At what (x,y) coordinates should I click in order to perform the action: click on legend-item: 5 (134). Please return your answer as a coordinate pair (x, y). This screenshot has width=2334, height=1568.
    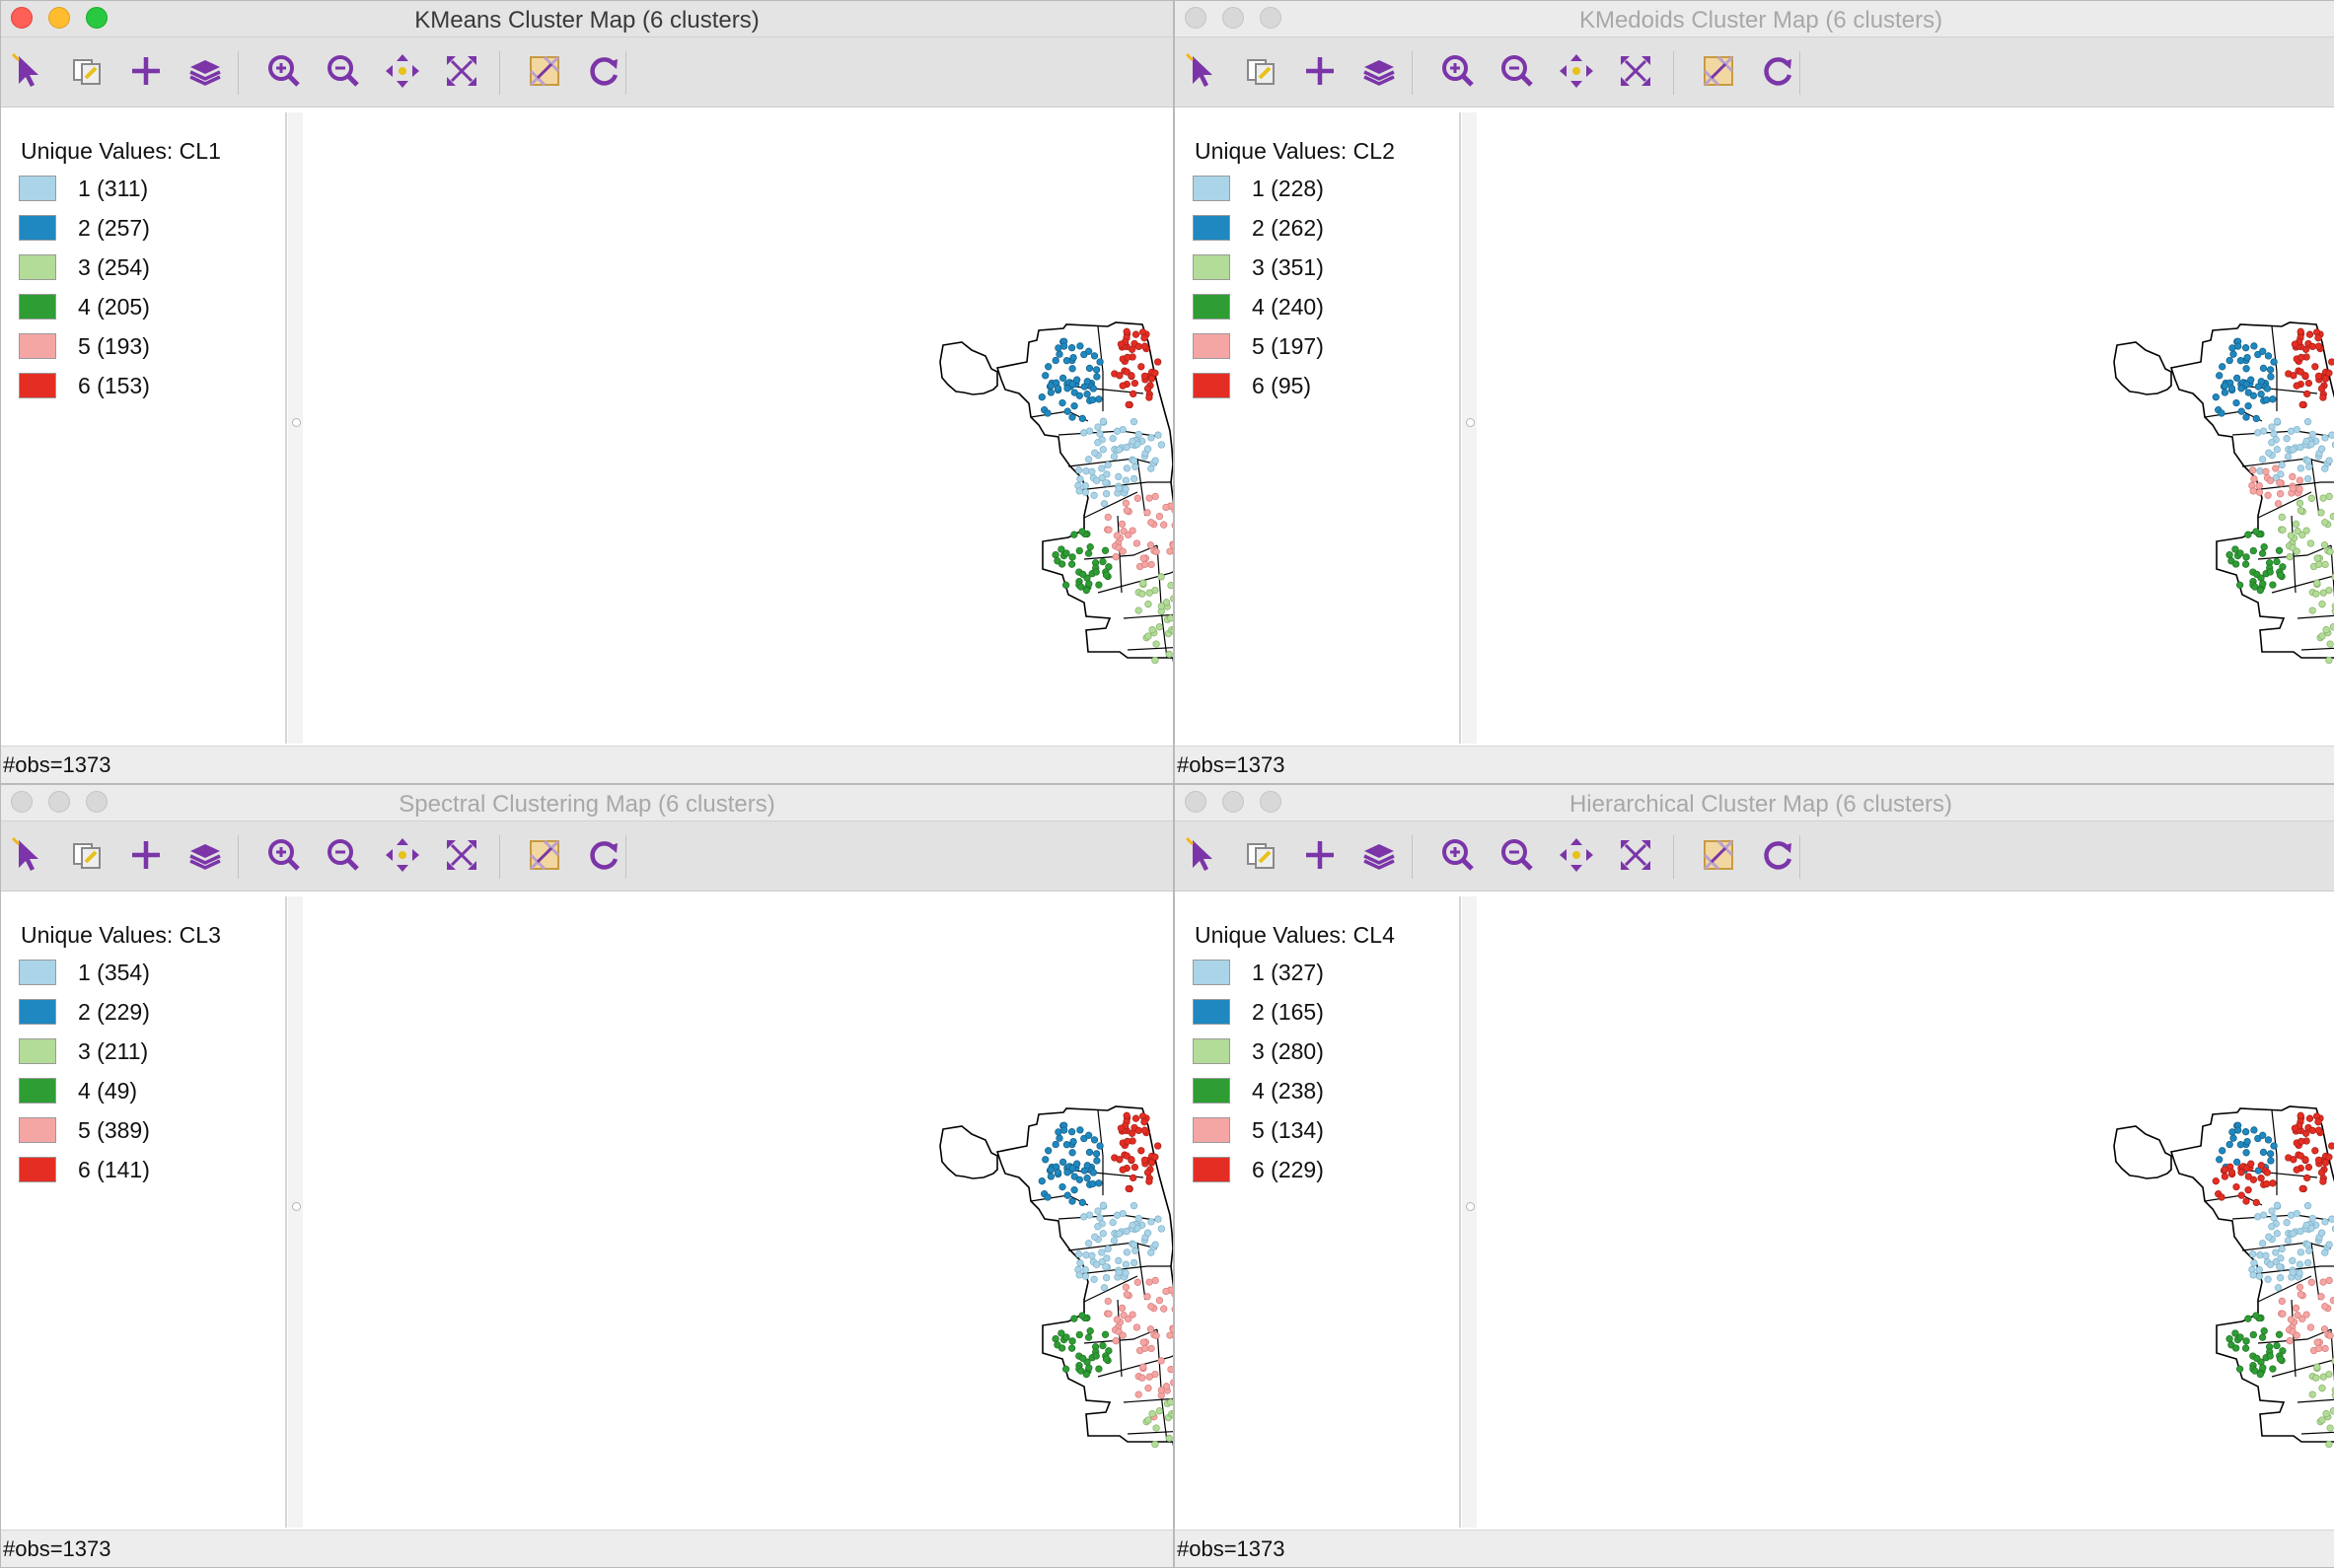
    Looking at the image, I should click on (1258, 1130).